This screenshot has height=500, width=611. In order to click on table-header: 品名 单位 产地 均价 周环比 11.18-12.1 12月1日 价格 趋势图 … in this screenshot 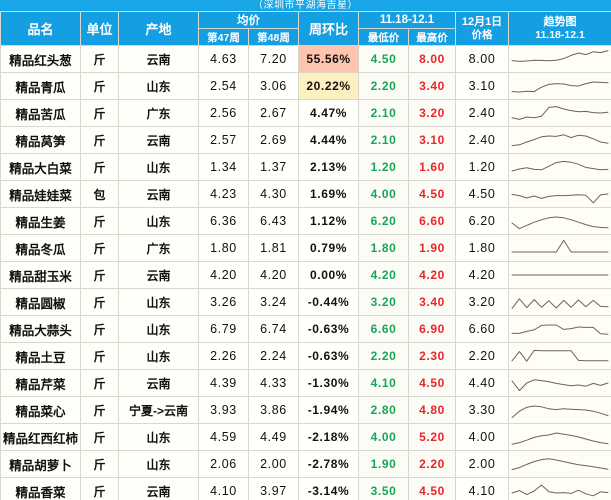, I will do `click(305, 28)`.